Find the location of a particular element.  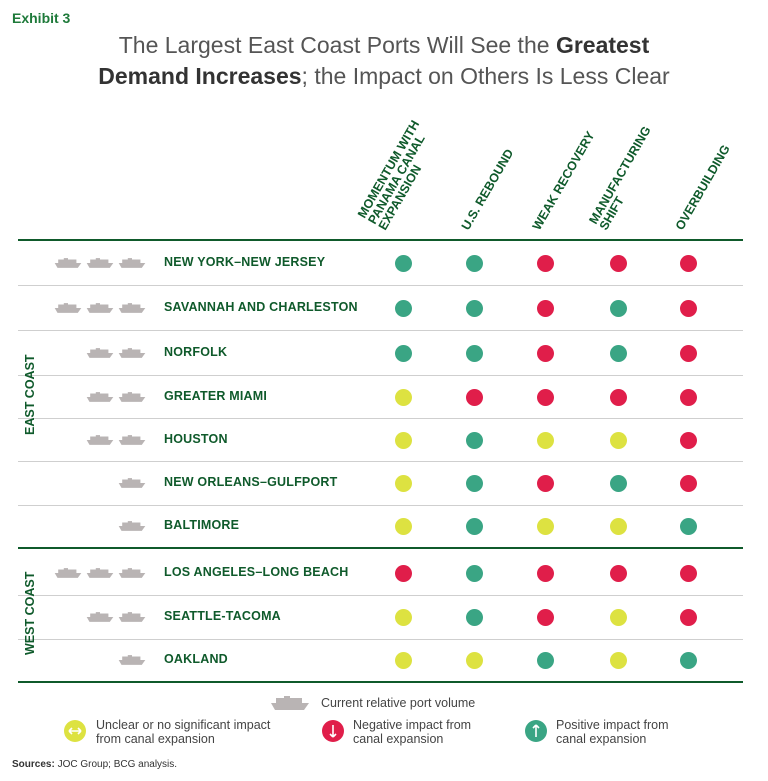

exhibit-label: Exhibit 3 is located at coordinates (41, 18).